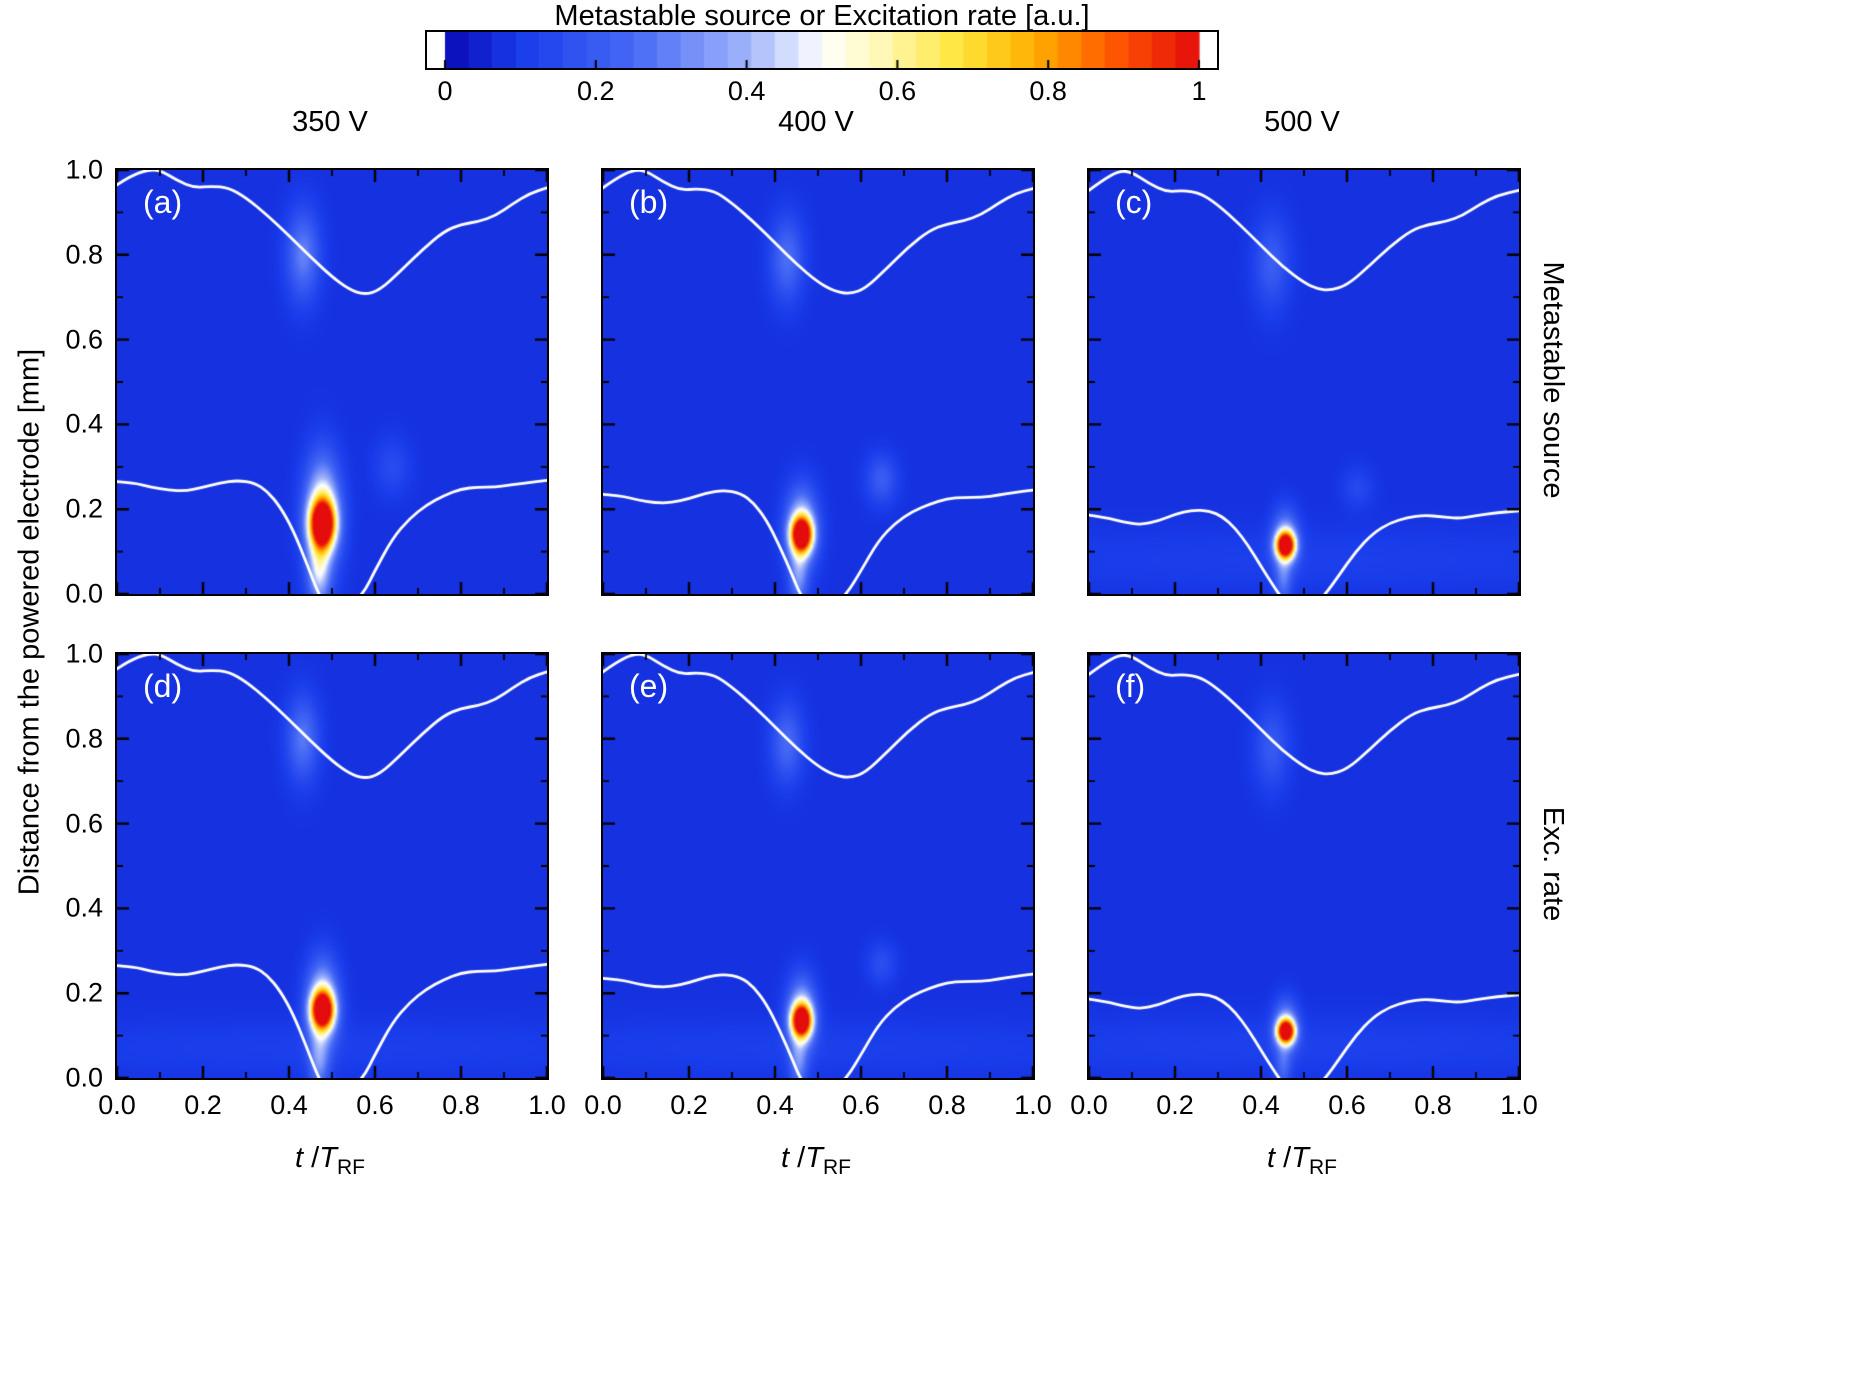  I want to click on x-axis-label-col1: t /TRF, so click(330, 1161).